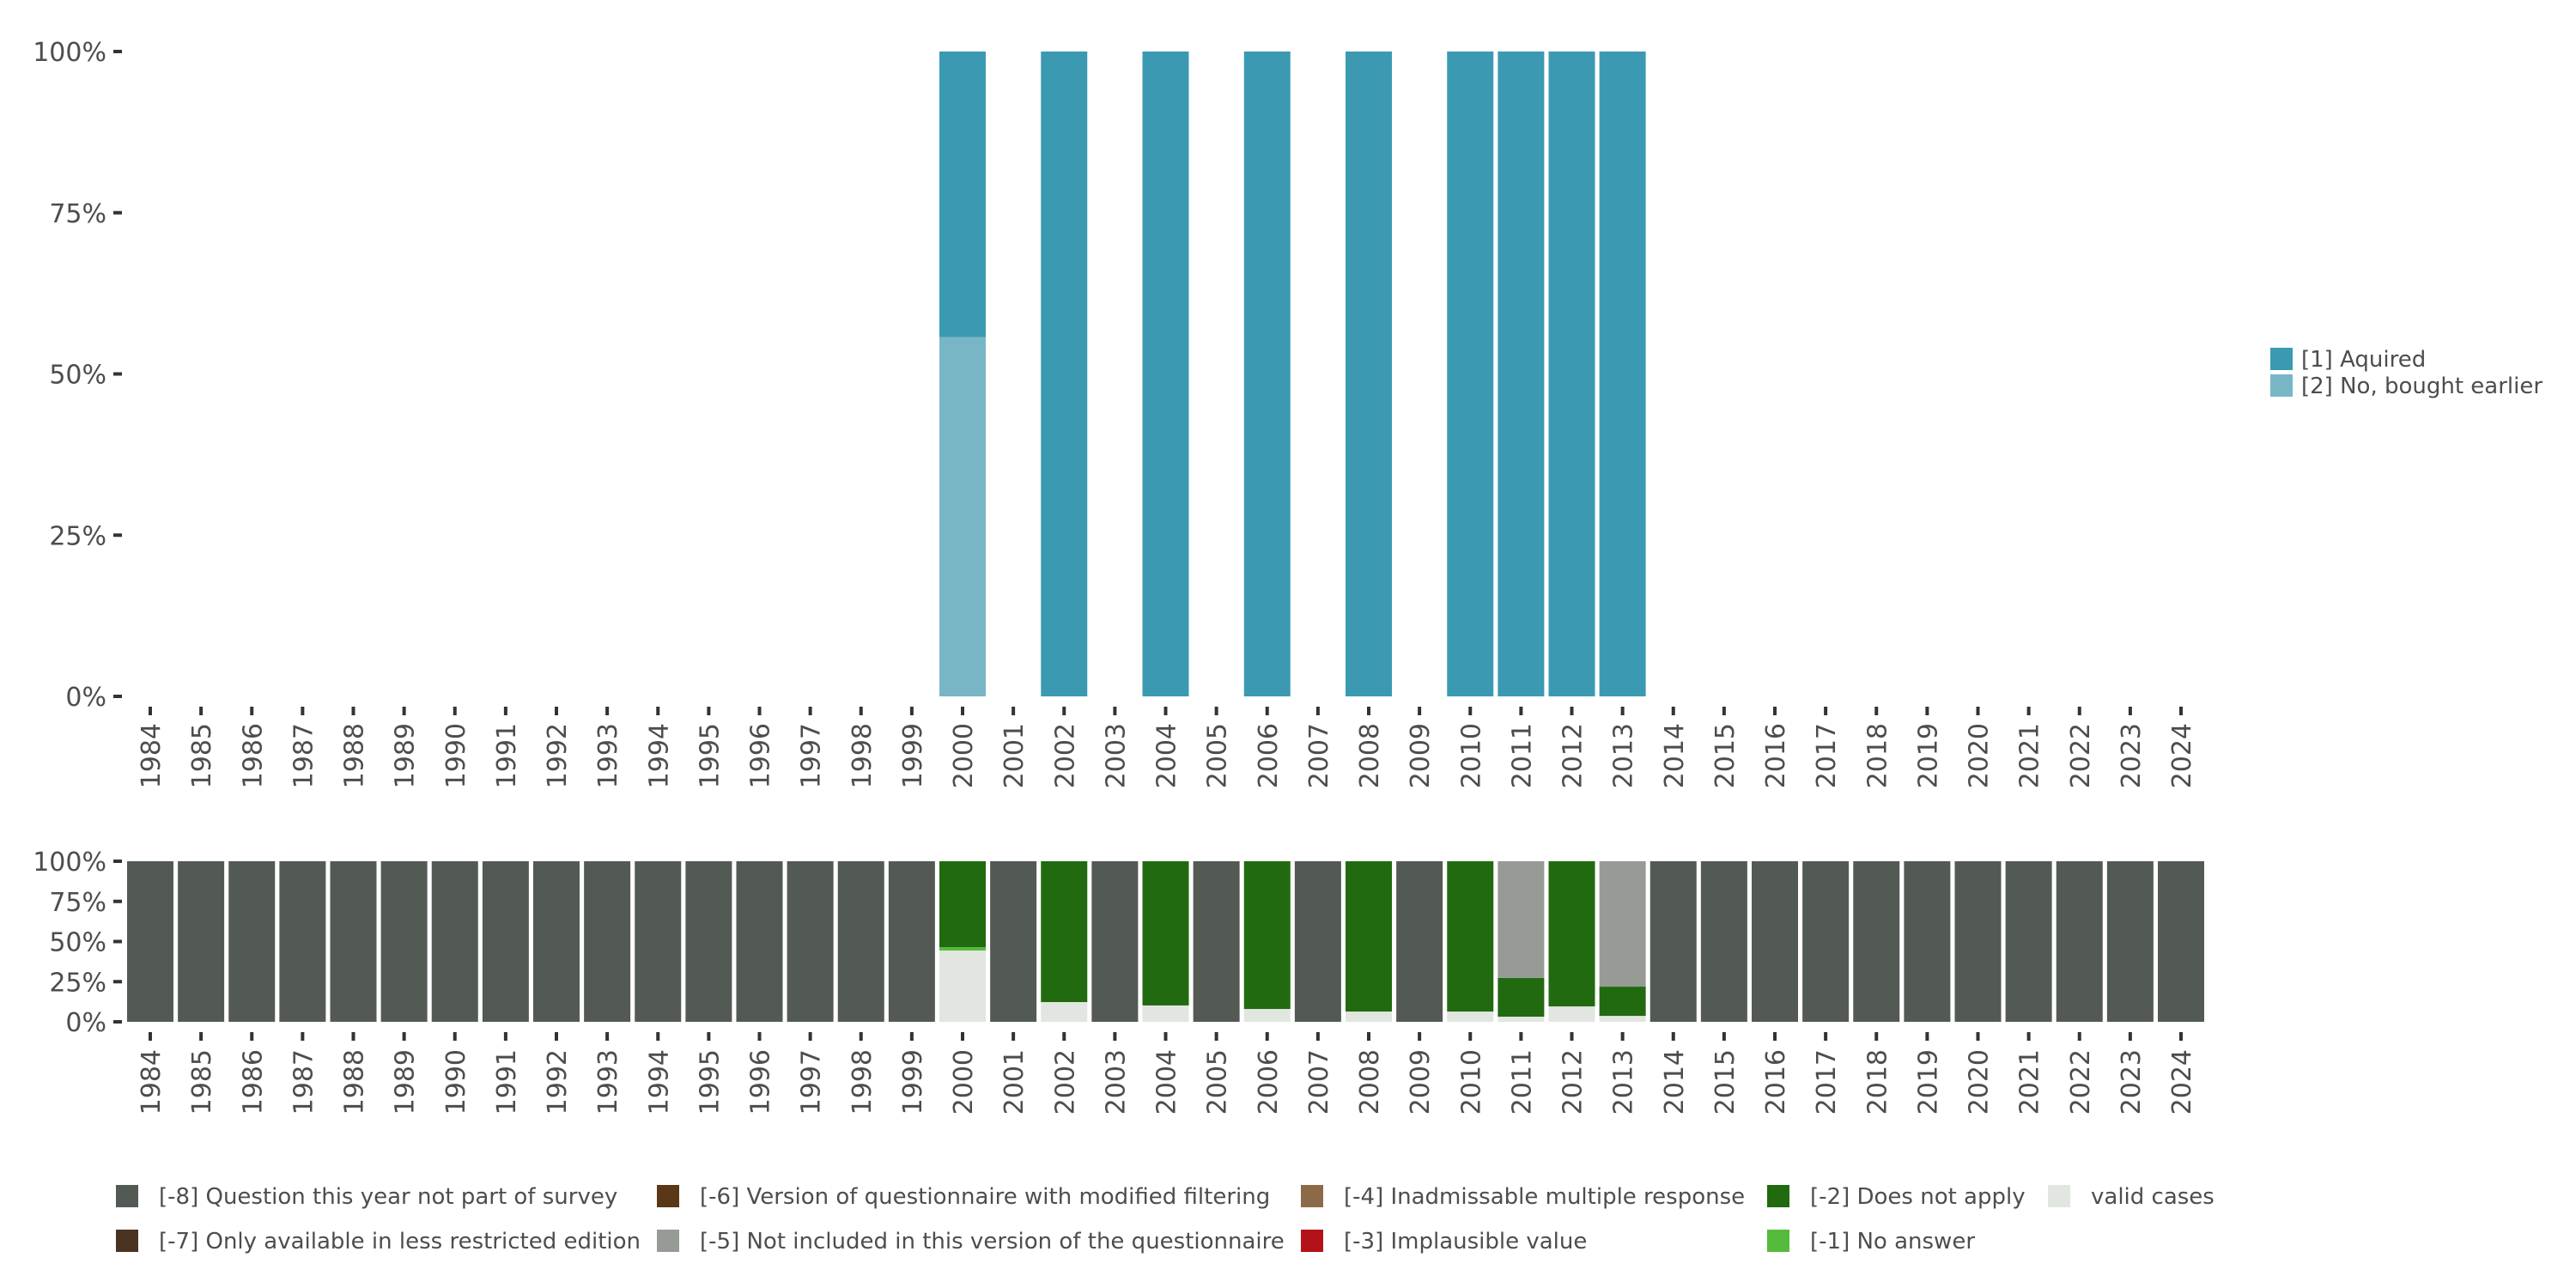  What do you see at coordinates (505, 941) in the screenshot?
I see `bar-1991` at bounding box center [505, 941].